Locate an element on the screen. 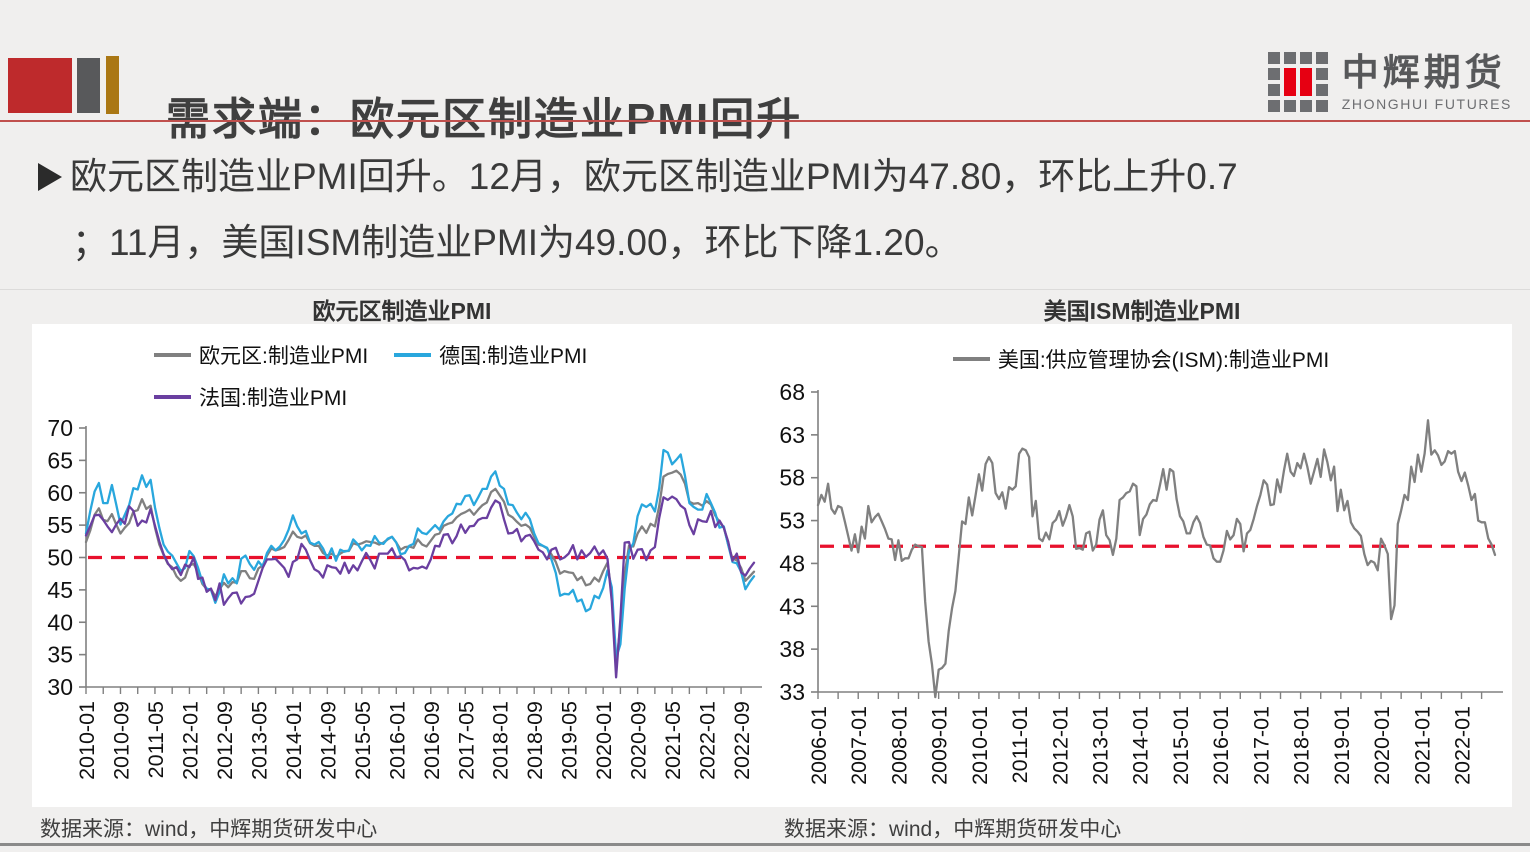 Image resolution: width=1530 pixels, height=852 pixels. y-tick-label: 55 is located at coordinates (60, 525).